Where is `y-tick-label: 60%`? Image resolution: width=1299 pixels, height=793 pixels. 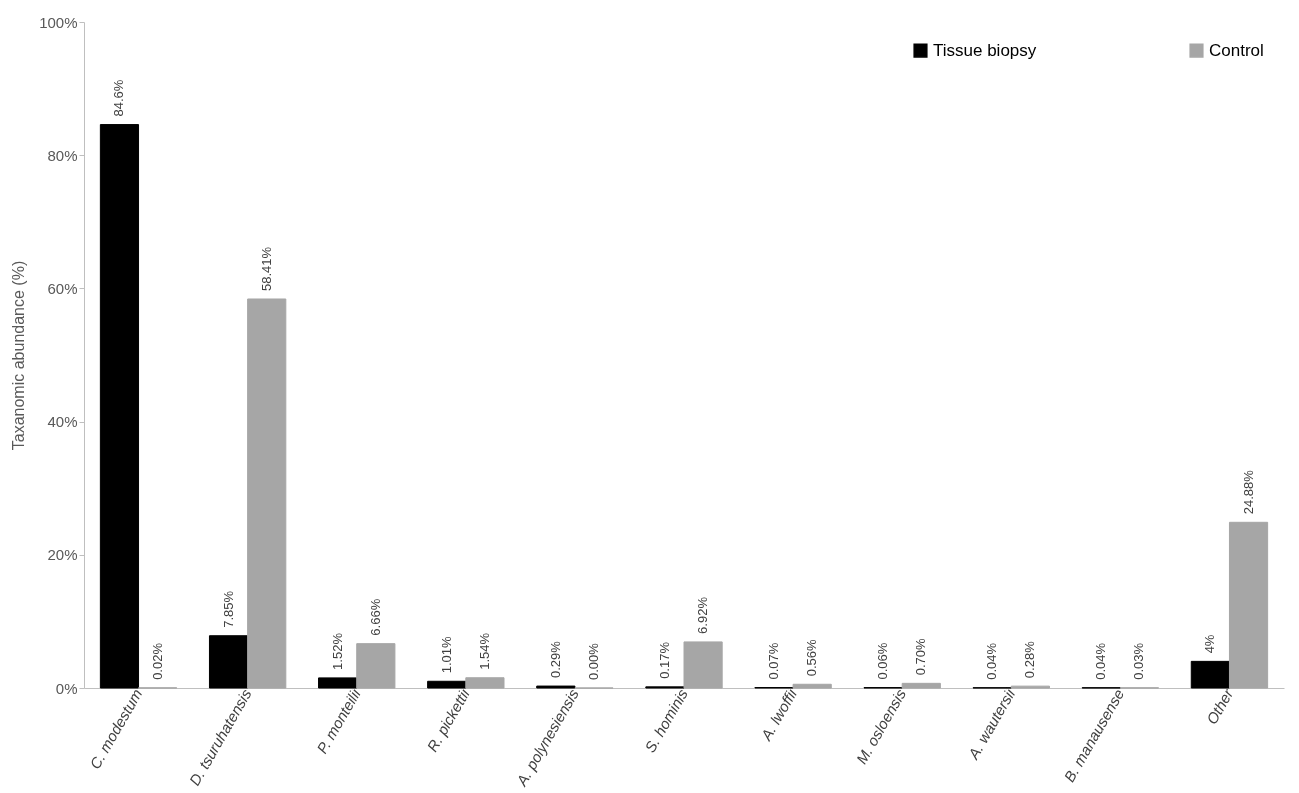
y-tick-label: 60% is located at coordinates (62, 288).